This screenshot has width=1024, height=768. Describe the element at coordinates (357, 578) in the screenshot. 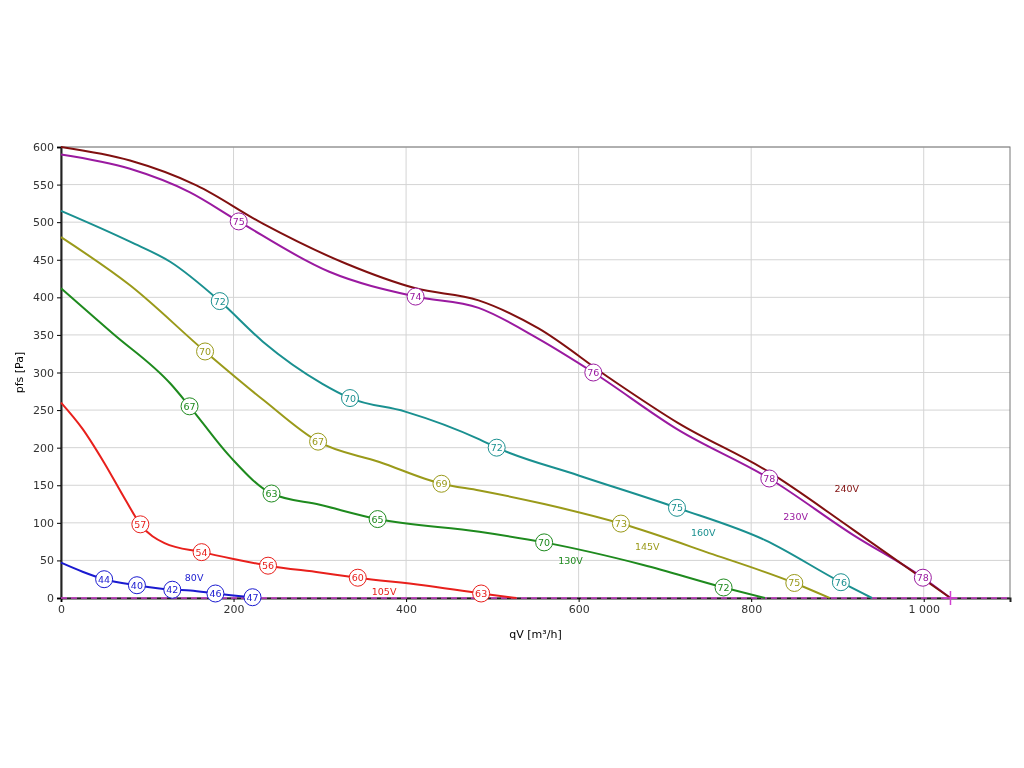

I see `annotation: 60` at that location.